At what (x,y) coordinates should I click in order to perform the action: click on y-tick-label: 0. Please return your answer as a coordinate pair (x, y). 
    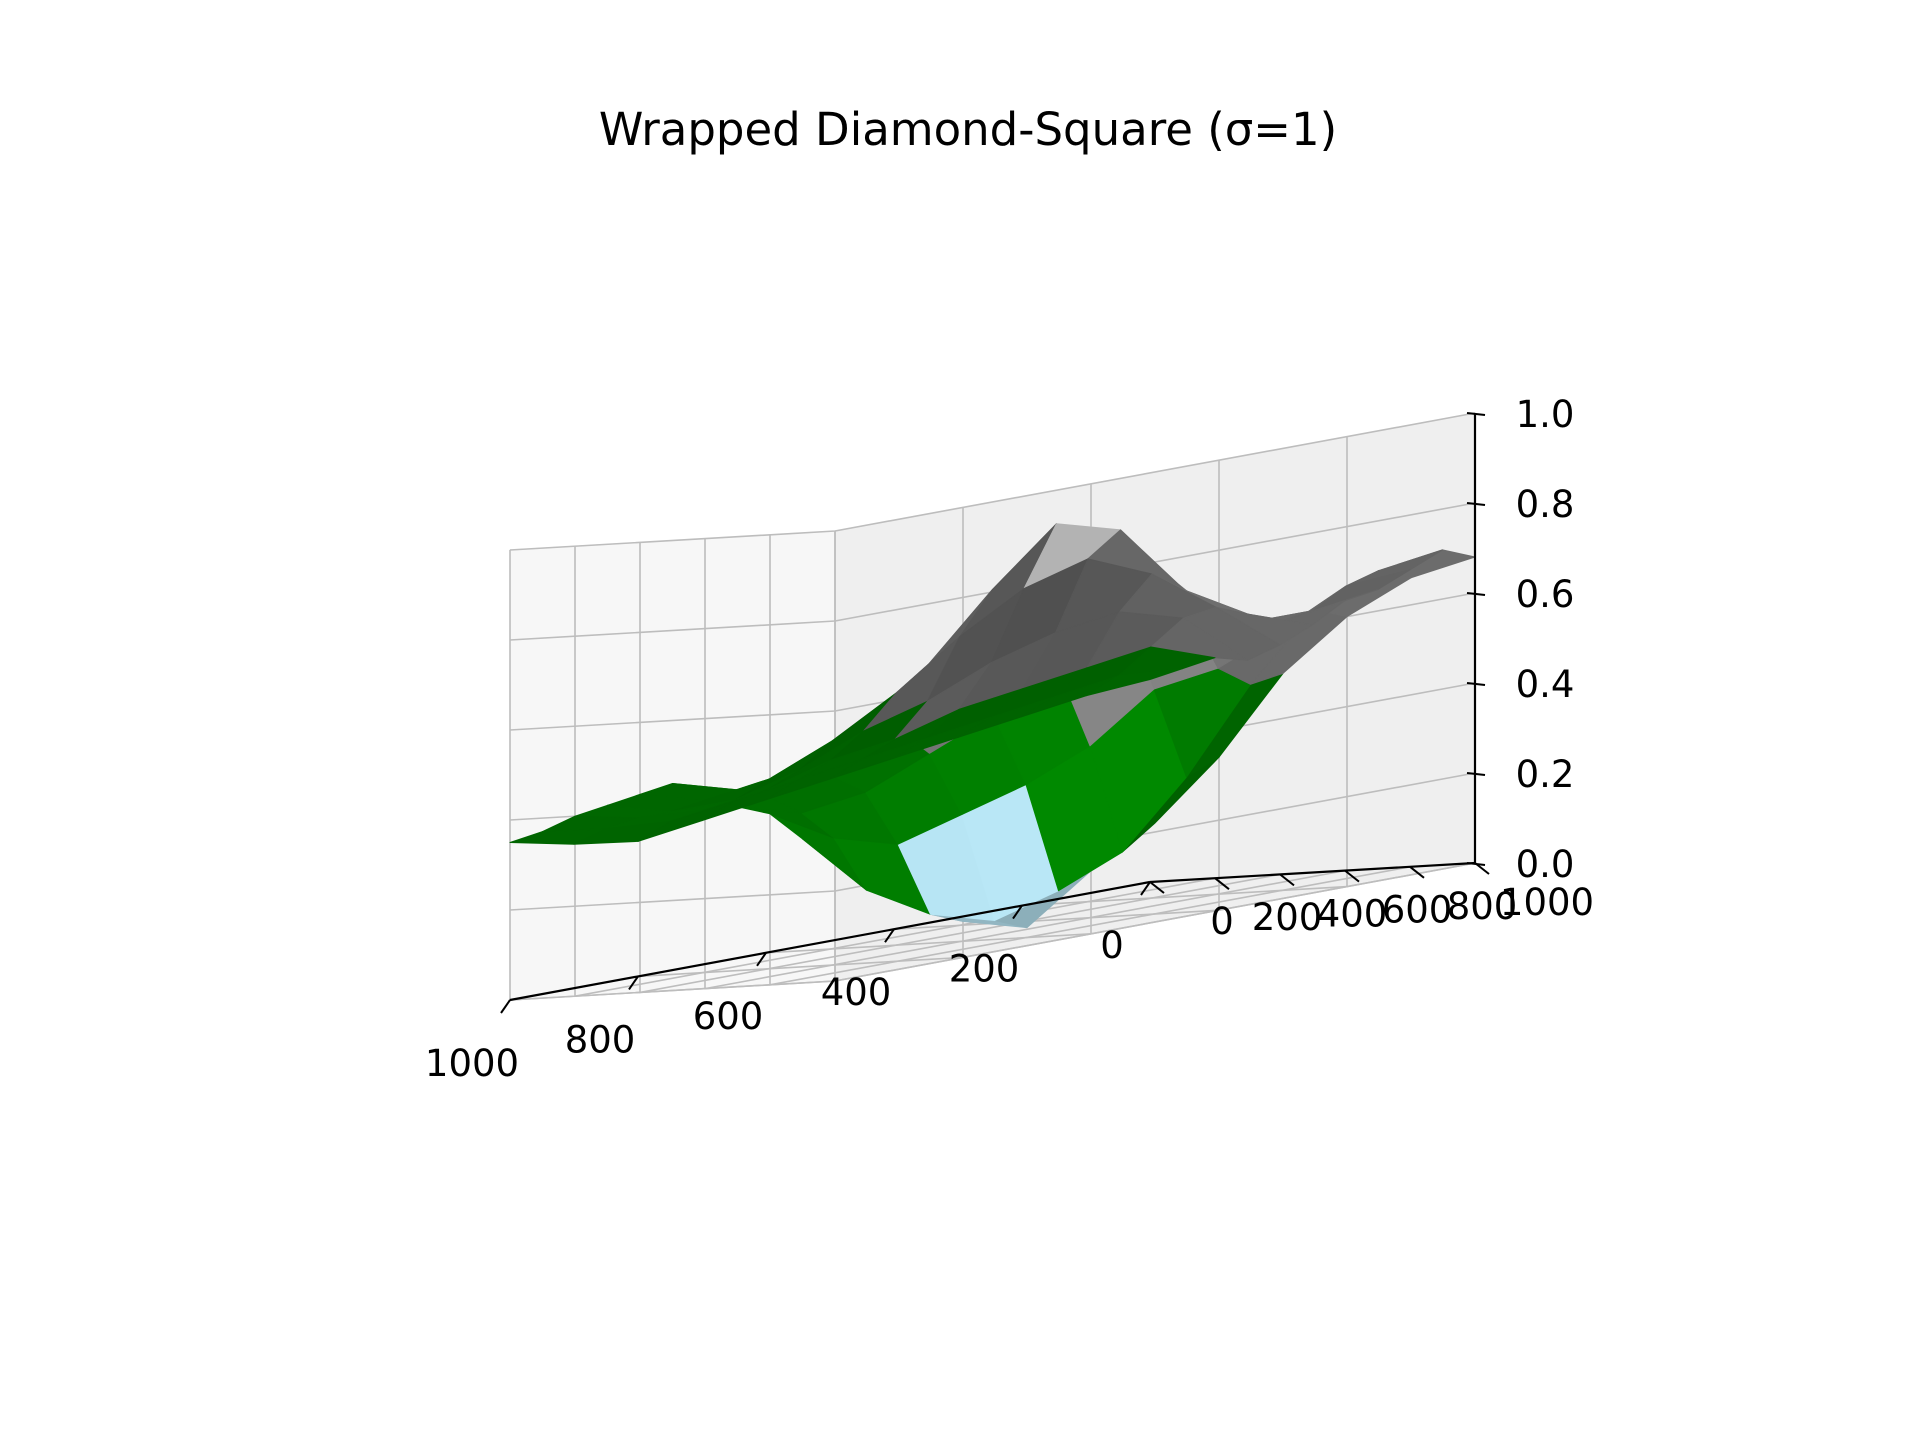
    Looking at the image, I should click on (1222, 921).